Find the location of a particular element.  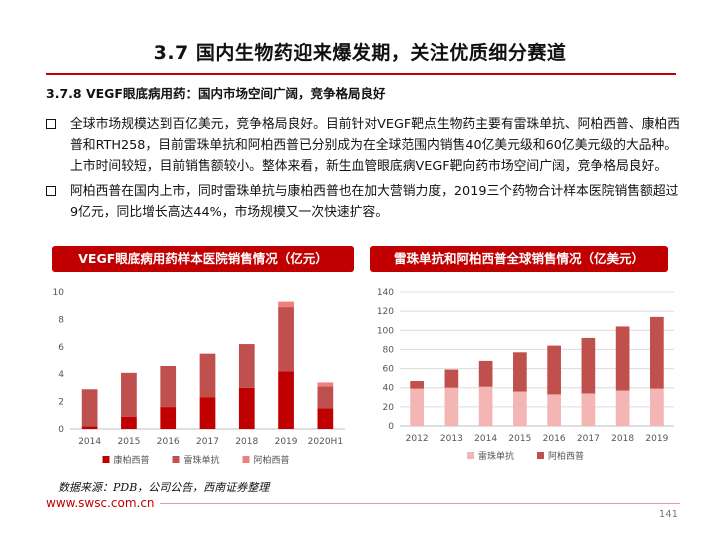

slide-title: 3.7 国内生物药迎来爆发期，关注优质细分赛道 is located at coordinates (360, 53).